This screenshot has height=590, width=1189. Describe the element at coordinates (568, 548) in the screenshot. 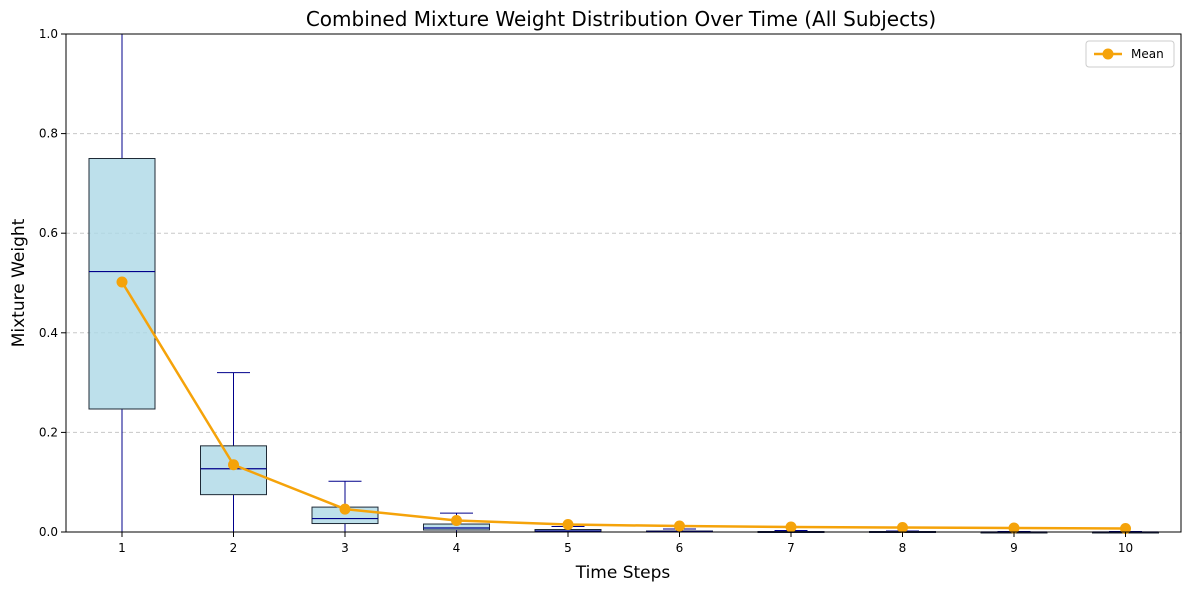

I see `x-tick-label: 5` at that location.